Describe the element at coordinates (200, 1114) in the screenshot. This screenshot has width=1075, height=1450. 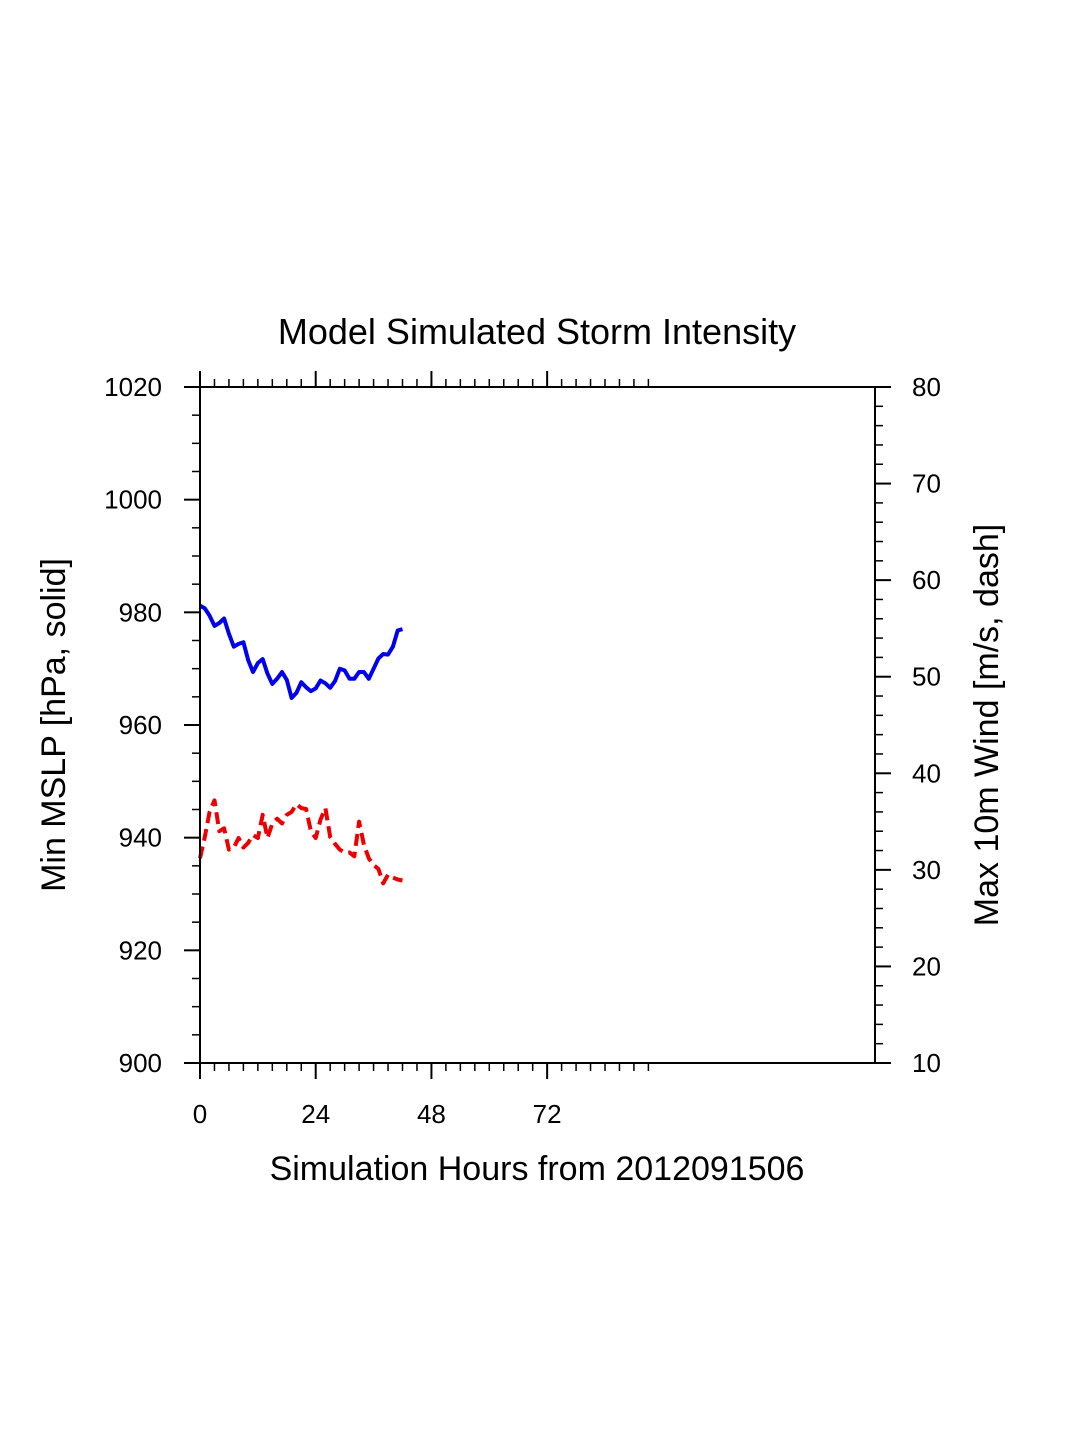
I see `x-tick-label: 0` at that location.